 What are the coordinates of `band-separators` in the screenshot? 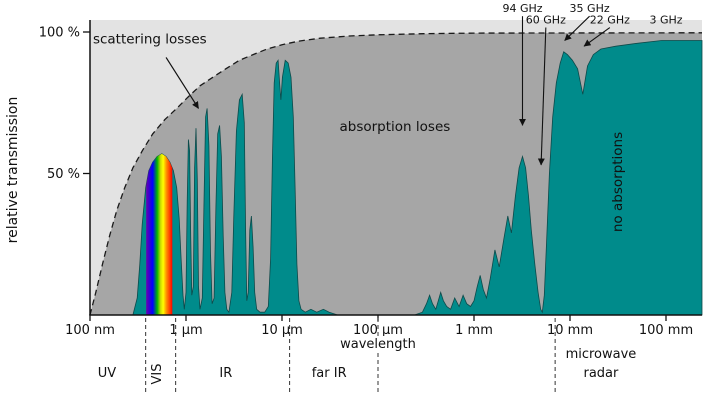 It's located at (350, 355).